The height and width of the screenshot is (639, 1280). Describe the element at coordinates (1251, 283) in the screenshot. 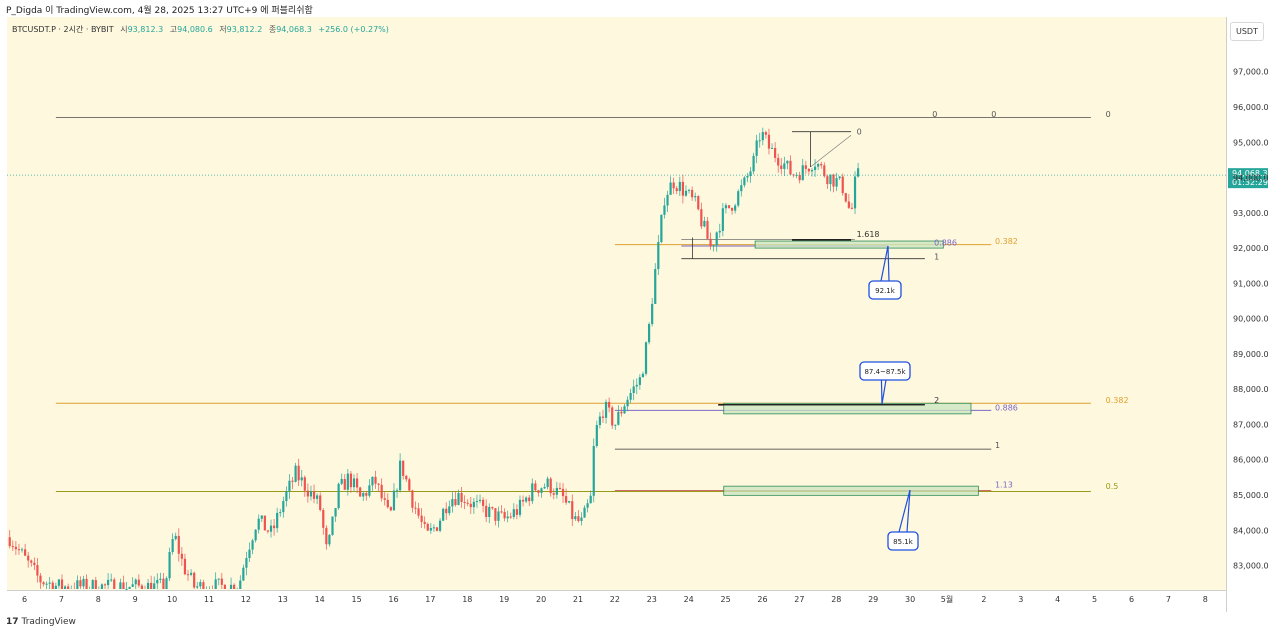

I see `price-tick-label: 91,000.0` at that location.